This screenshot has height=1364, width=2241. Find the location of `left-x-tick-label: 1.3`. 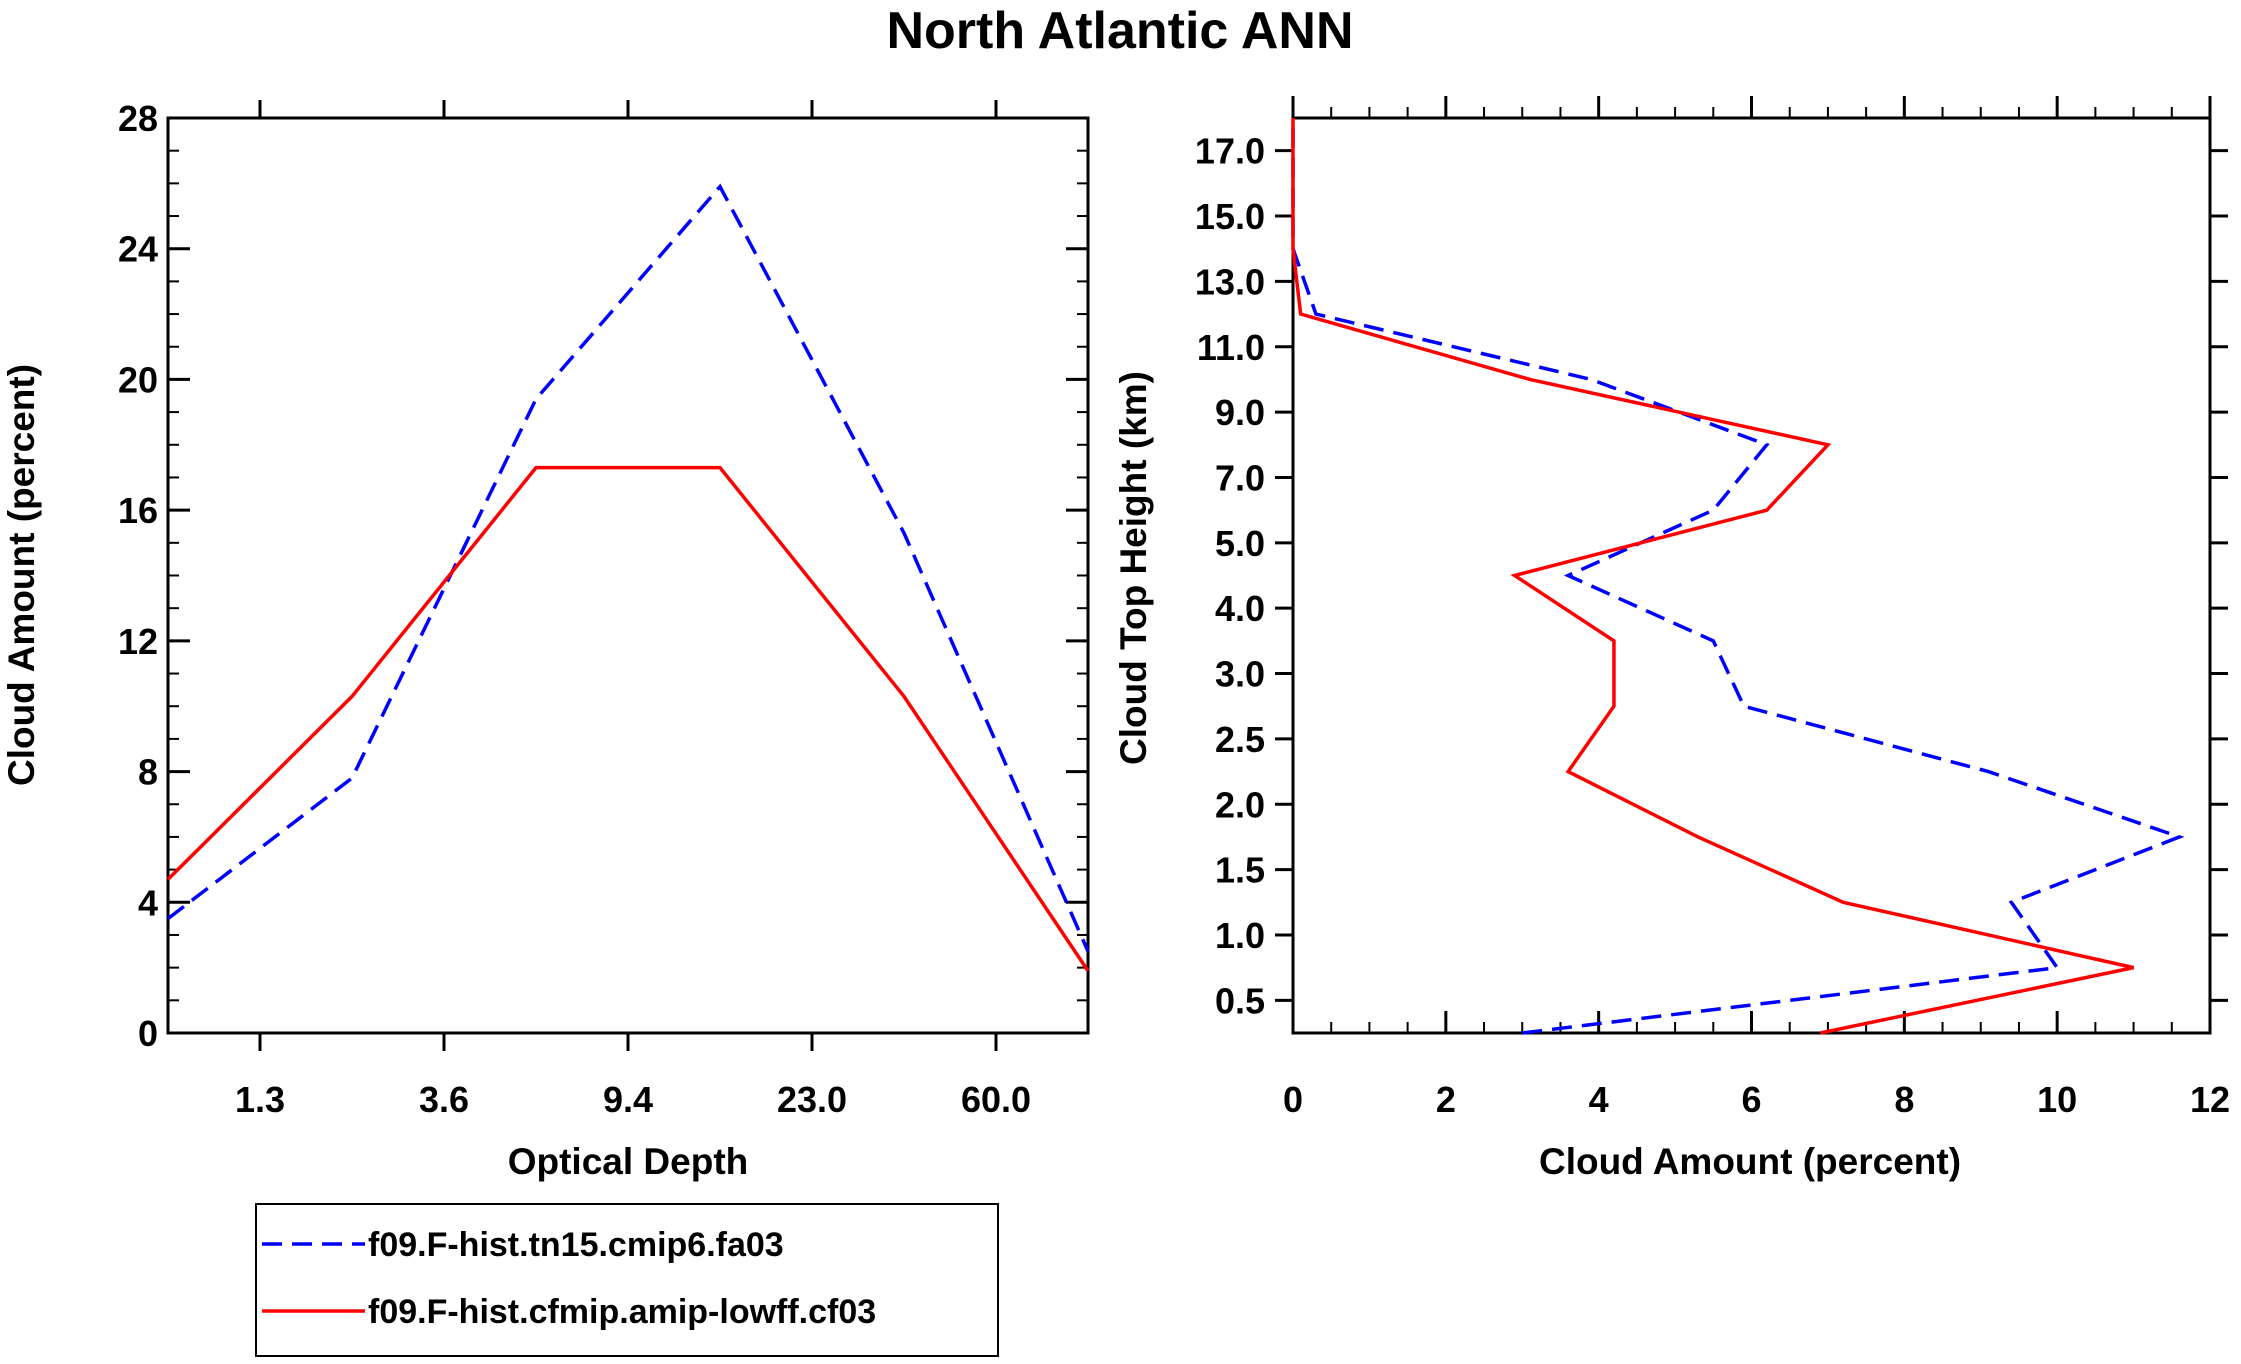

left-x-tick-label: 1.3 is located at coordinates (260, 1099).